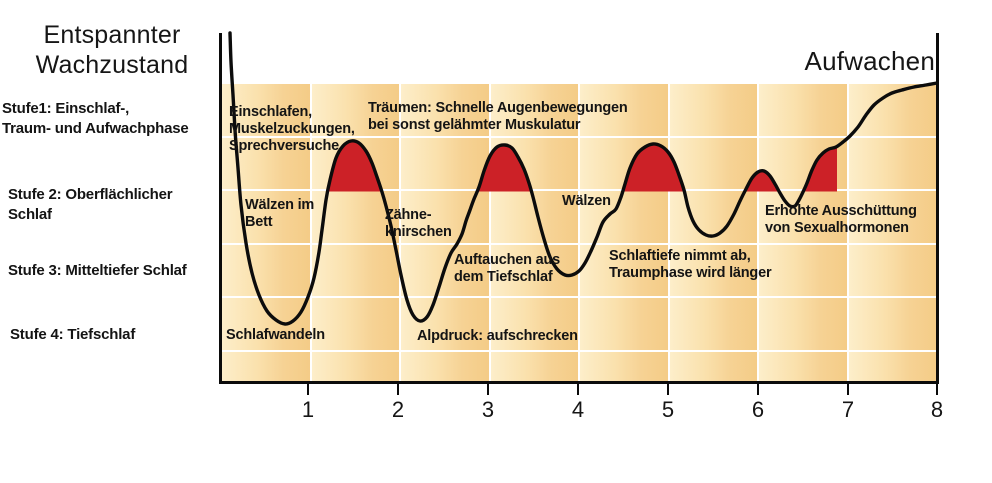 The image size is (992, 483). Describe the element at coordinates (586, 201) in the screenshot. I see `annotation-tossing: Wälzen` at that location.